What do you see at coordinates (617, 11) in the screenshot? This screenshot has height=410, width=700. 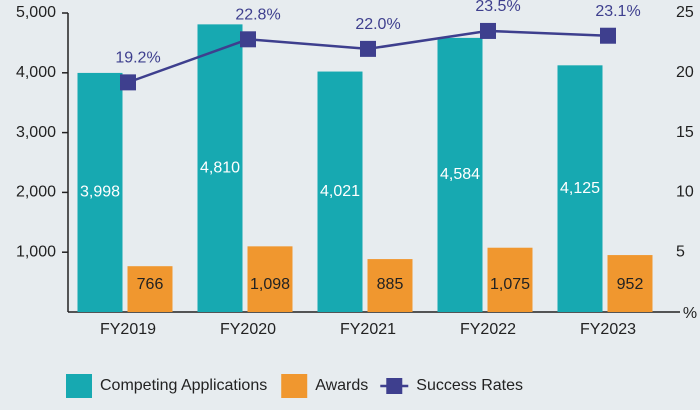 I see `line-value-label: 23.1%` at bounding box center [617, 11].